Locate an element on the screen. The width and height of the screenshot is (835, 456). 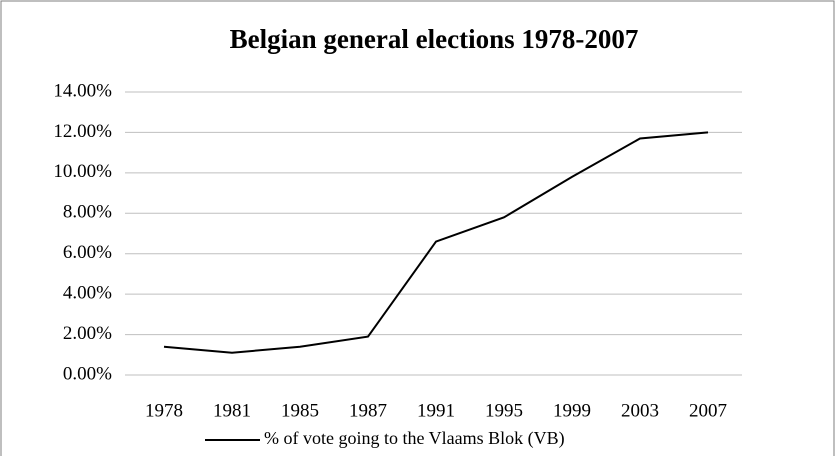
y-tick-label: 12.00% is located at coordinates (82, 131).